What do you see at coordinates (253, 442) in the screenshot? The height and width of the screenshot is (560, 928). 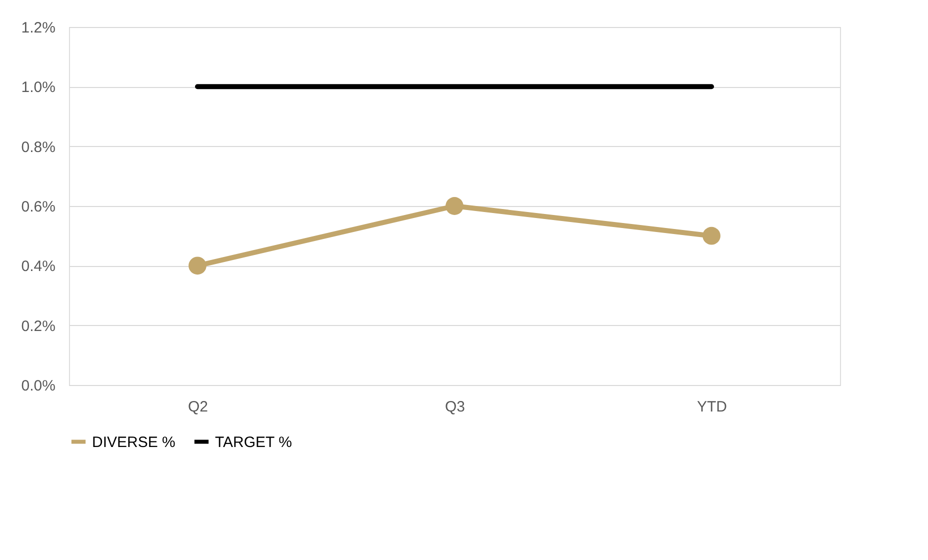 I see `legend-label: TARGET %` at bounding box center [253, 442].